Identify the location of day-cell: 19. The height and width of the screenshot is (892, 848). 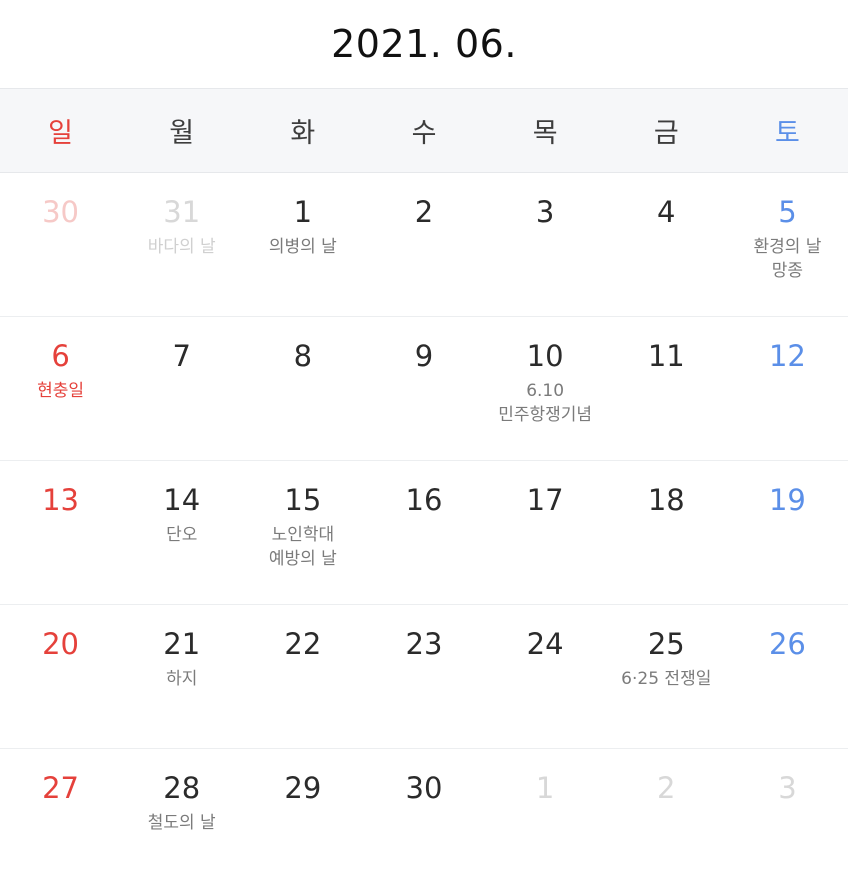
(787, 532).